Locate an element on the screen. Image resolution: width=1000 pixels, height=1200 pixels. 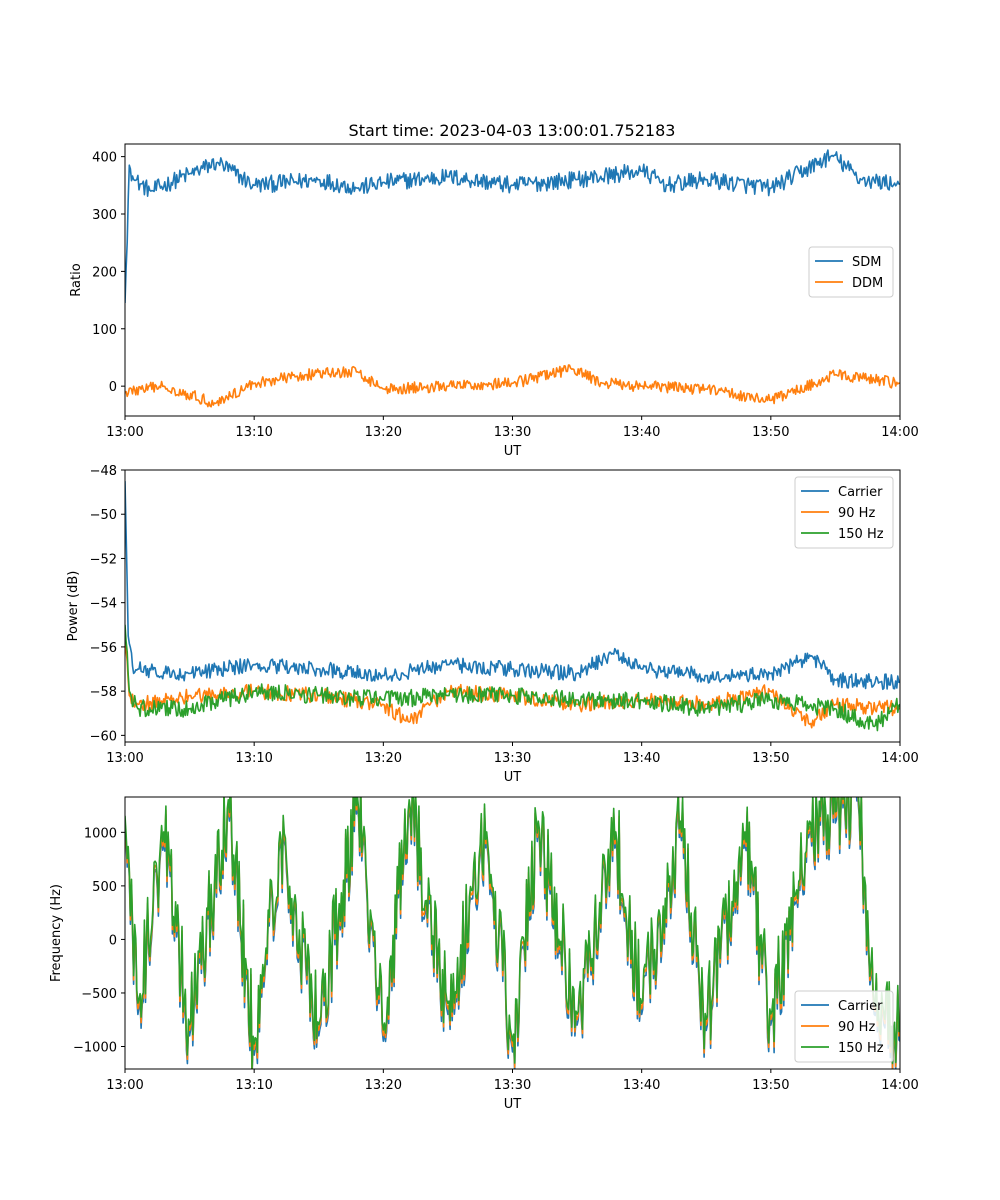
y-tick-label: −58 is located at coordinates (103, 692).